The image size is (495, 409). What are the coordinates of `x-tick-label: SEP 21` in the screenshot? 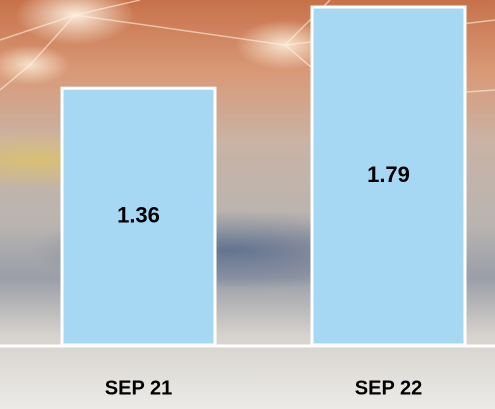 It's located at (138, 388).